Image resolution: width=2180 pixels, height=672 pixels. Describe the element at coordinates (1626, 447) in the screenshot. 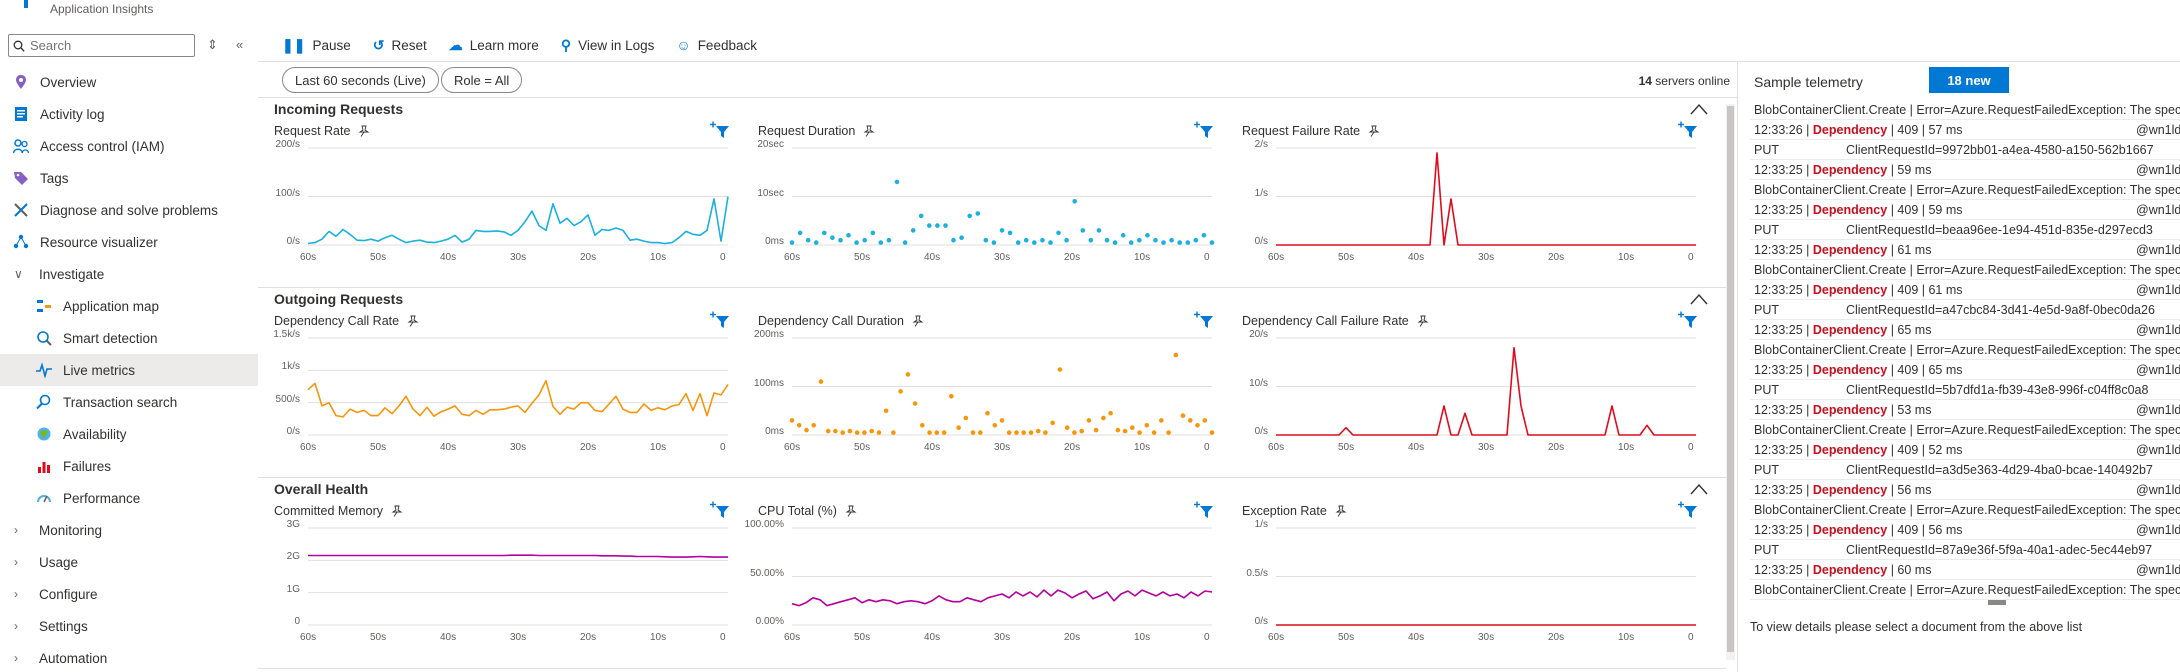

I see `x-tick-label: 10s` at that location.